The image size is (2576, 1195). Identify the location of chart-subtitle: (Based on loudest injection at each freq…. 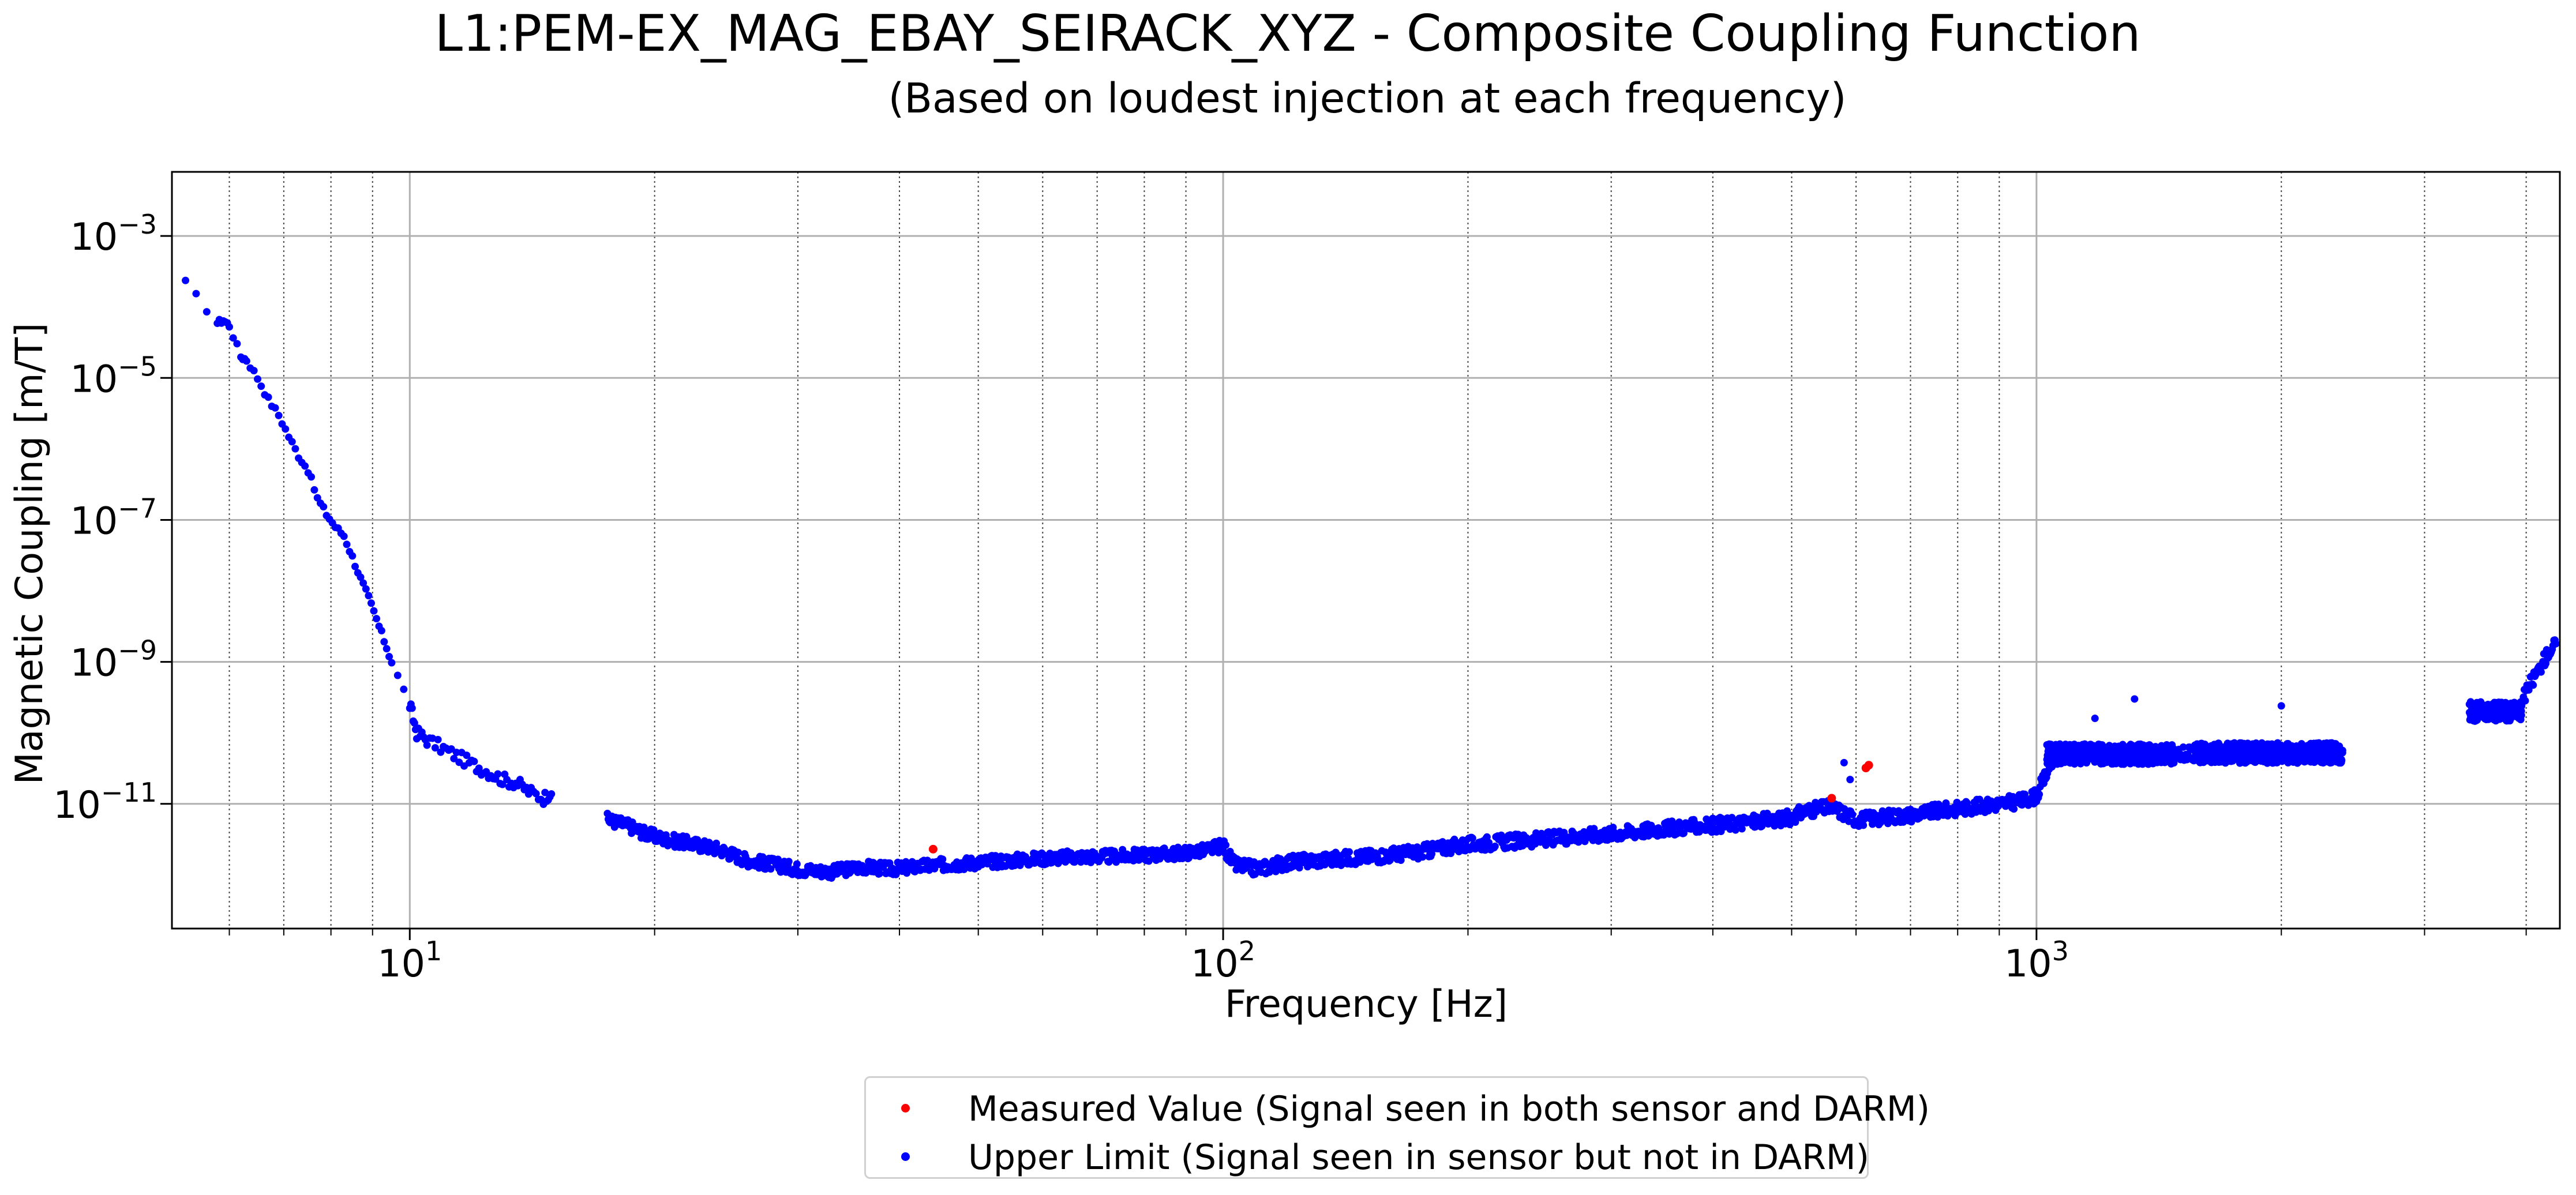
(1367, 98).